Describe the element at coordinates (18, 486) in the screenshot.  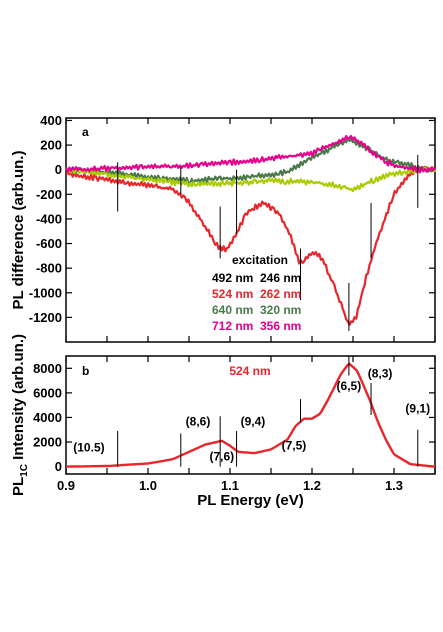
I see `y-axis-label-main: PL` at that location.